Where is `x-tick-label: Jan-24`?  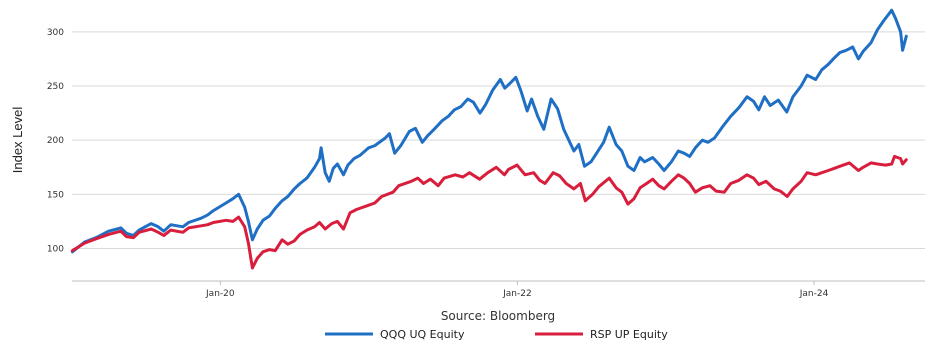 x-tick-label: Jan-24 is located at coordinates (814, 294).